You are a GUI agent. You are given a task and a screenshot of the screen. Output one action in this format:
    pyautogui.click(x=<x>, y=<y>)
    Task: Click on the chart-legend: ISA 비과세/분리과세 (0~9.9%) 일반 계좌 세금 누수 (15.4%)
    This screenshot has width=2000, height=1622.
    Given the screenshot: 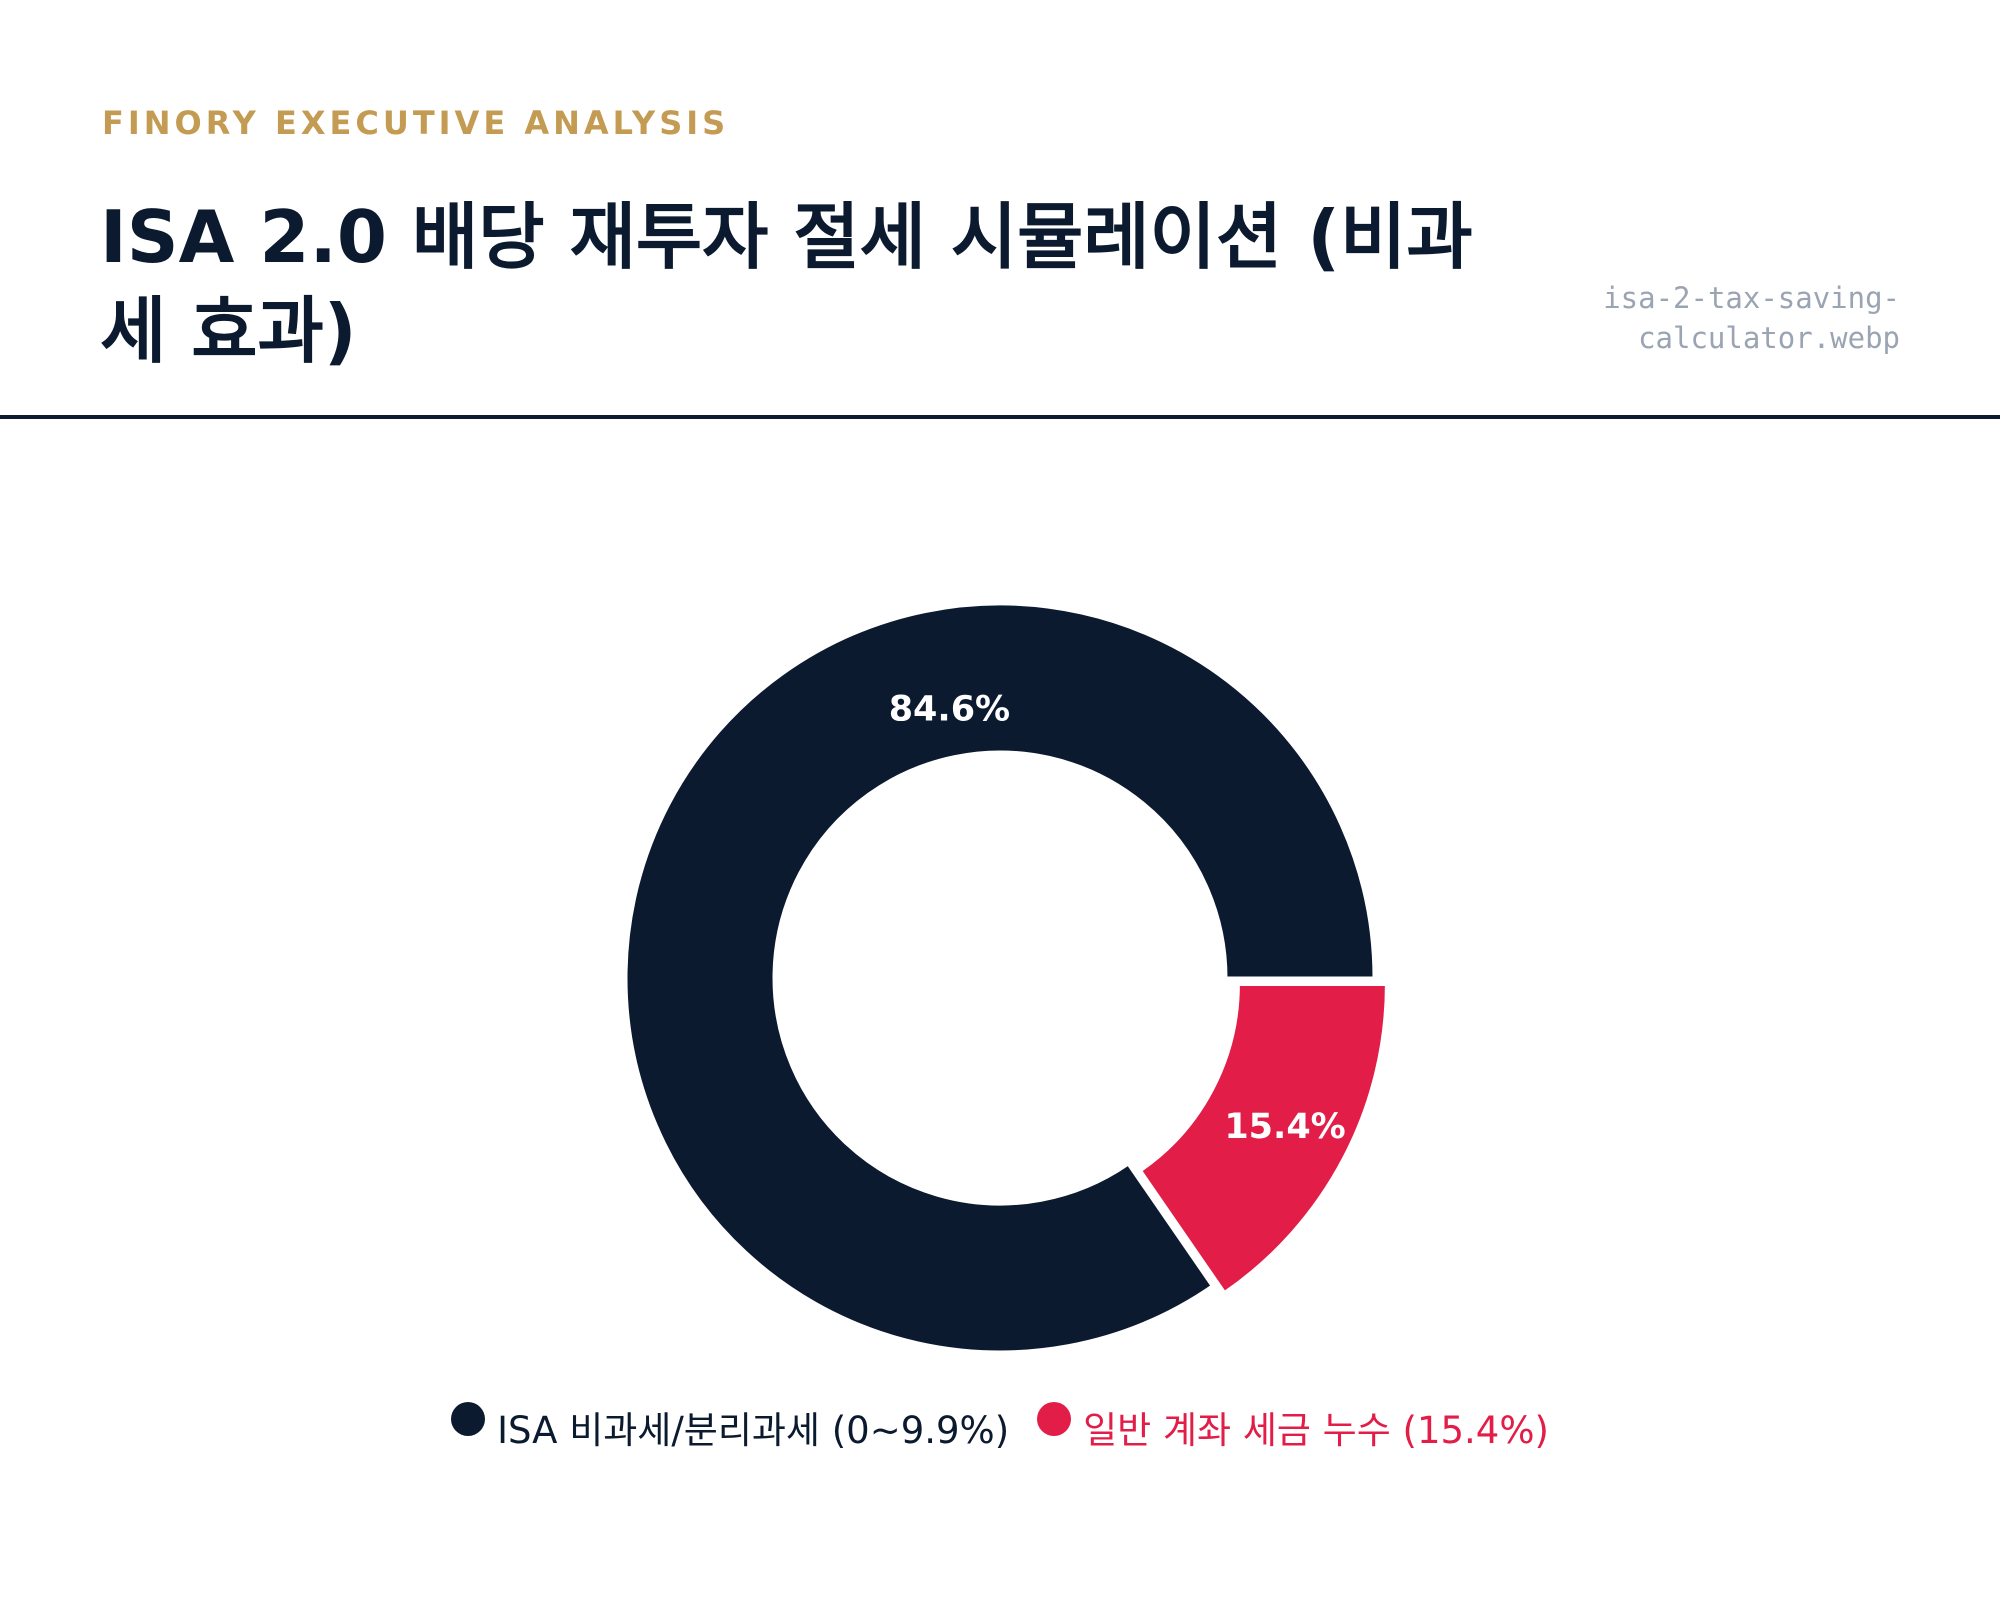 What is the action you would take?
    pyautogui.click(x=1000, y=1428)
    